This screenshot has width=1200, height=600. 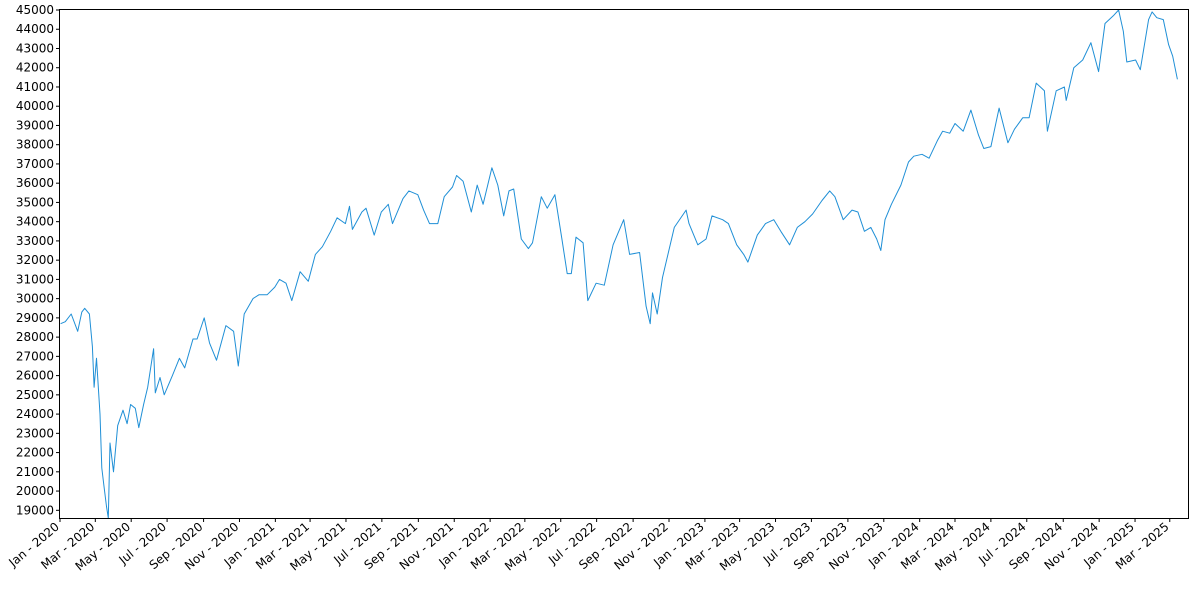 What do you see at coordinates (35, 125) in the screenshot?
I see `y-tick-label: 39000` at bounding box center [35, 125].